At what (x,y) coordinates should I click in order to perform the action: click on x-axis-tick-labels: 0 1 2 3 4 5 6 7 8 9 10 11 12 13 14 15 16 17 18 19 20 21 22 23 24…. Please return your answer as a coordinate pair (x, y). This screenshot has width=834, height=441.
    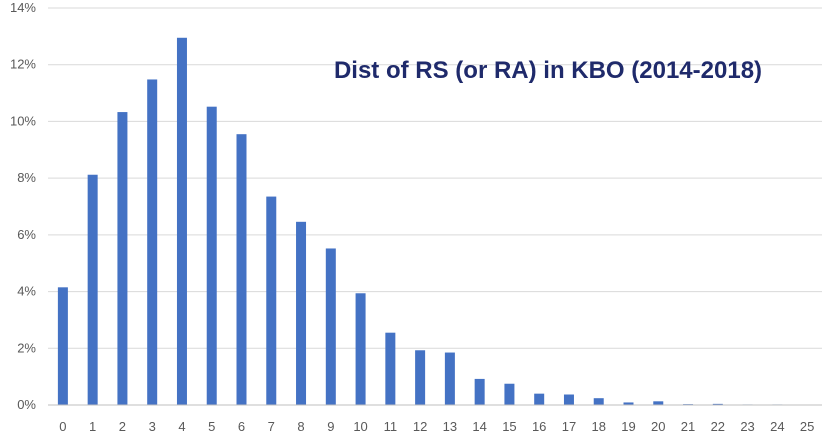
    Looking at the image, I should click on (436, 426).